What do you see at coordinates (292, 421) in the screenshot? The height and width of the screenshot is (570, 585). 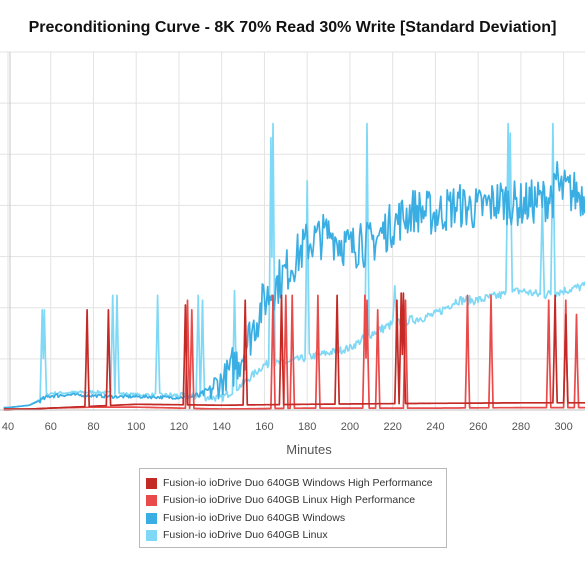 I see `x-axis: 40 60 80 100 120 140 160 180 200 220 240 260 280 300` at bounding box center [292, 421].